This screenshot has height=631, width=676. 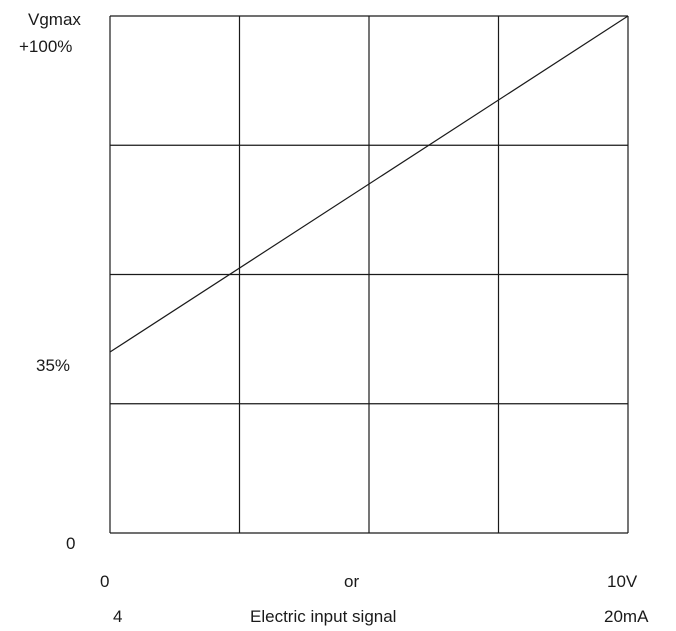 I want to click on x-mid-or: or, so click(x=352, y=581).